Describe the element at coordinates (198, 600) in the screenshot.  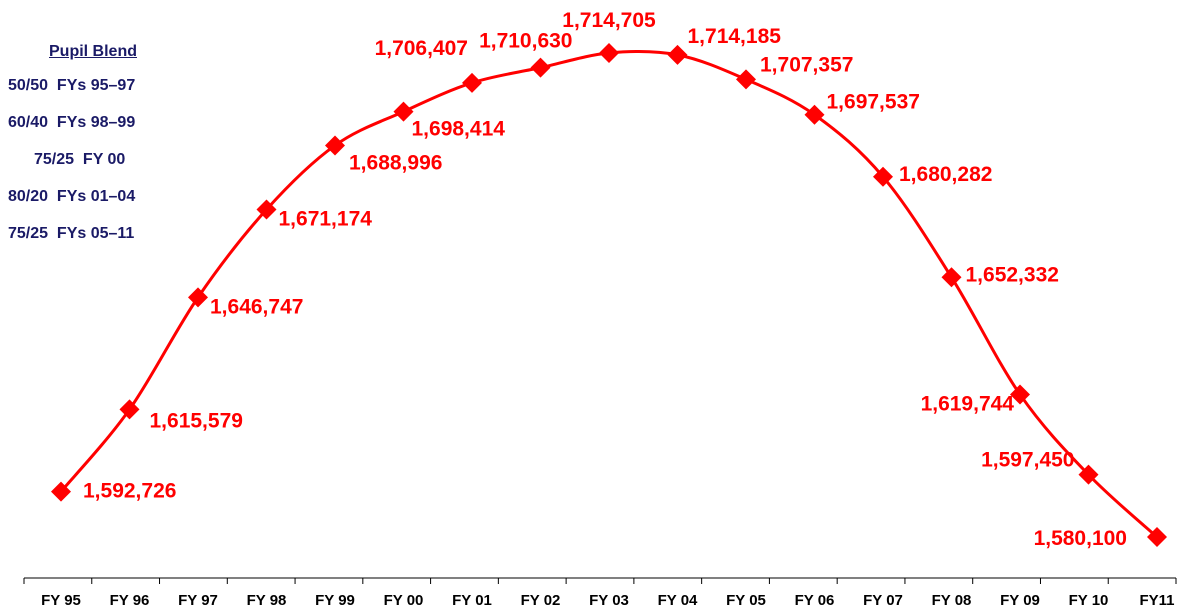
I see `x-tick-label: FY 97` at that location.